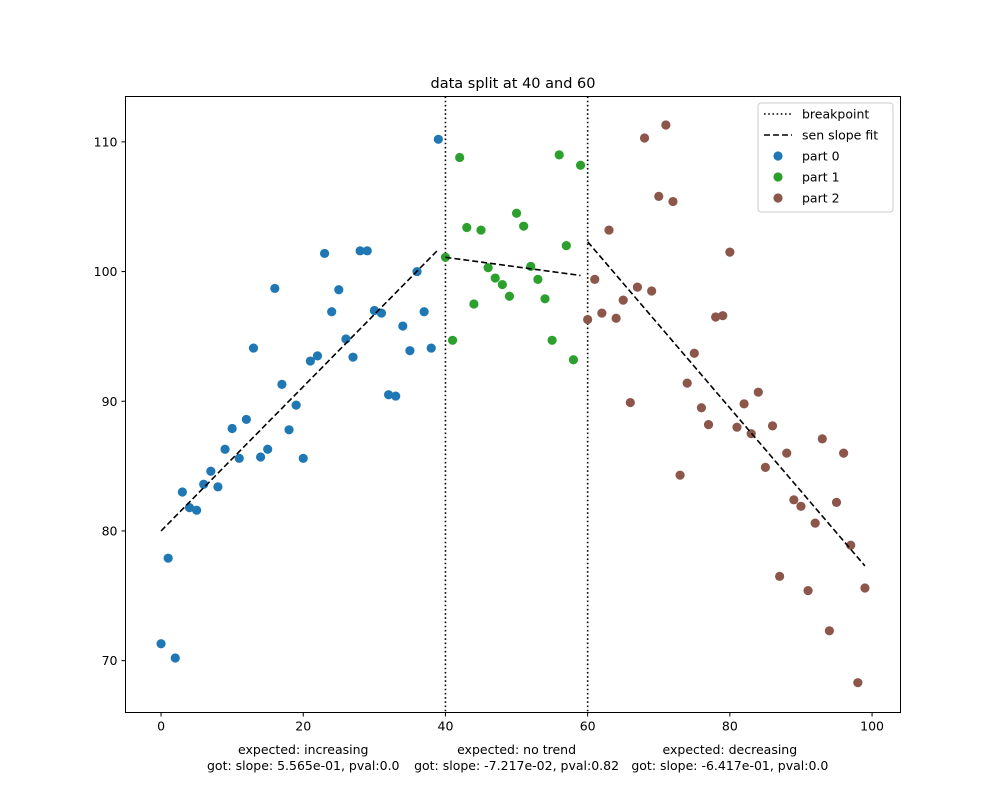 The height and width of the screenshot is (800, 1000). What do you see at coordinates (516, 765) in the screenshot?
I see `annotation-result: got: slope: -7.217e-02, pval:0.82` at bounding box center [516, 765].